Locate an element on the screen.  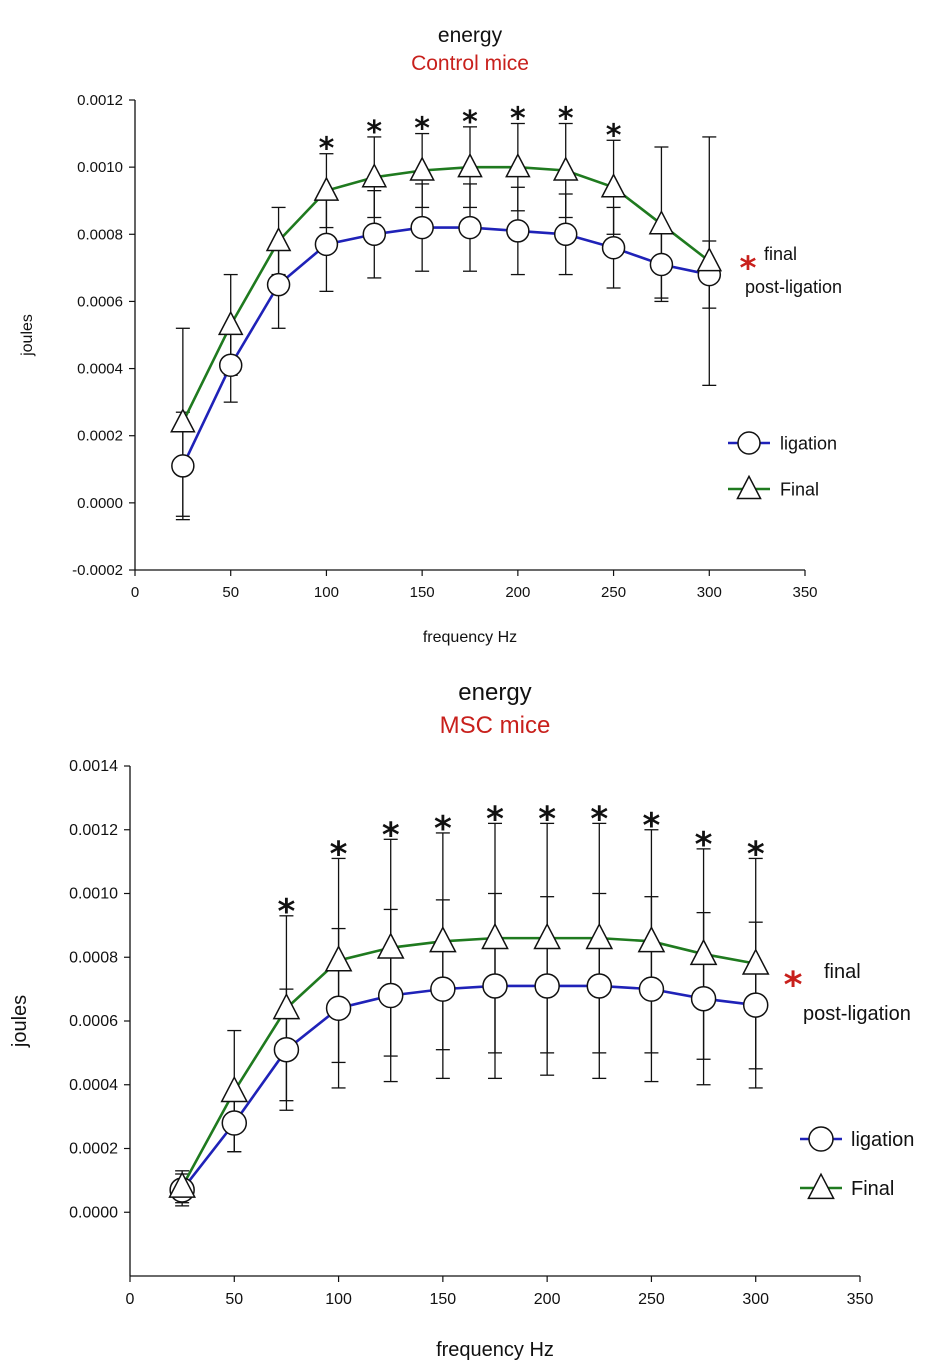
chart2-x-tick-label: 50 is located at coordinates (234, 1299).